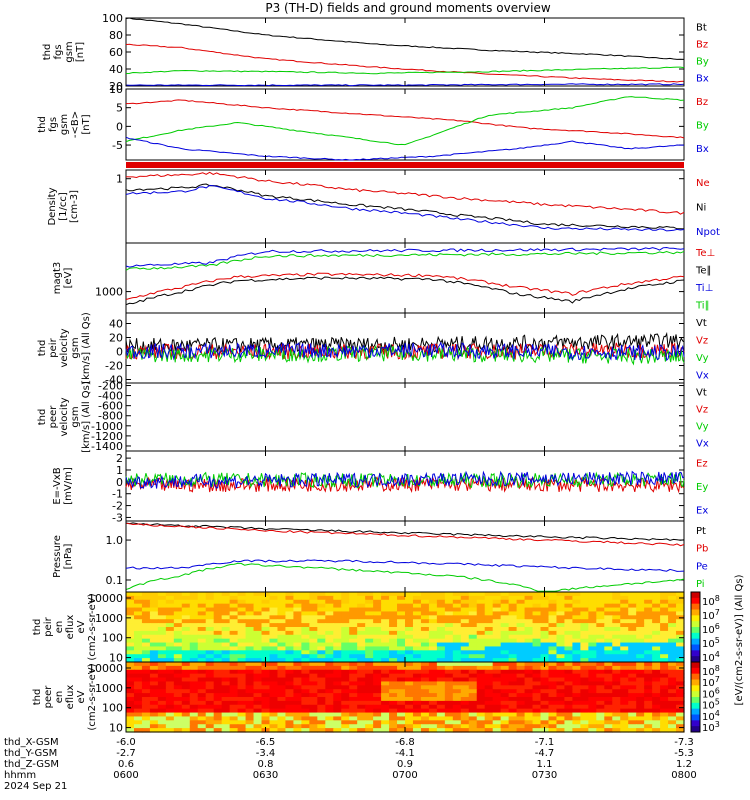 Image resolution: width=750 pixels, height=800 pixels. Describe the element at coordinates (711, 601) in the screenshot. I see `colorbar-tick-label: 108` at that location.